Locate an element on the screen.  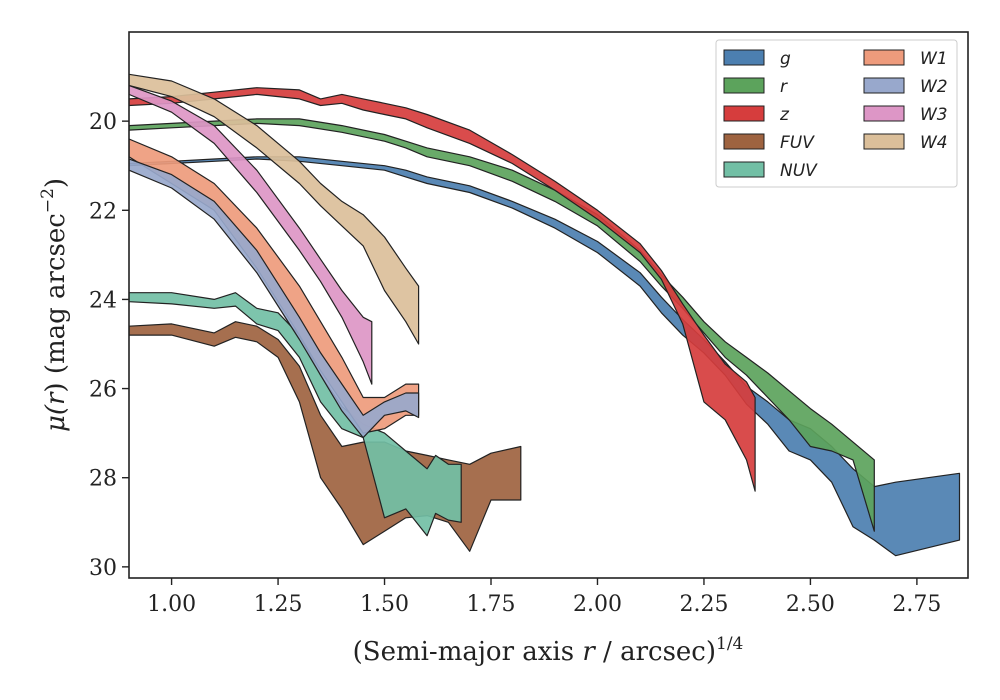
x-tick-label: 1.75 is located at coordinates (491, 604).